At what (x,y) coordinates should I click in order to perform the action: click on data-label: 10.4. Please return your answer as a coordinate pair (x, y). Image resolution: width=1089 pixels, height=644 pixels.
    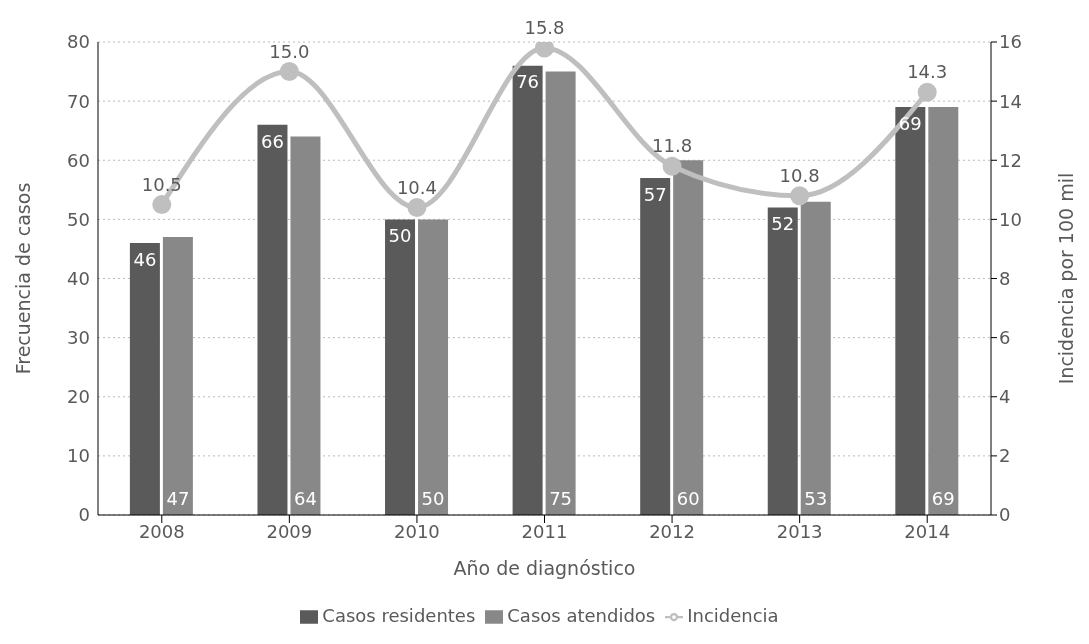
    Looking at the image, I should click on (416, 187).